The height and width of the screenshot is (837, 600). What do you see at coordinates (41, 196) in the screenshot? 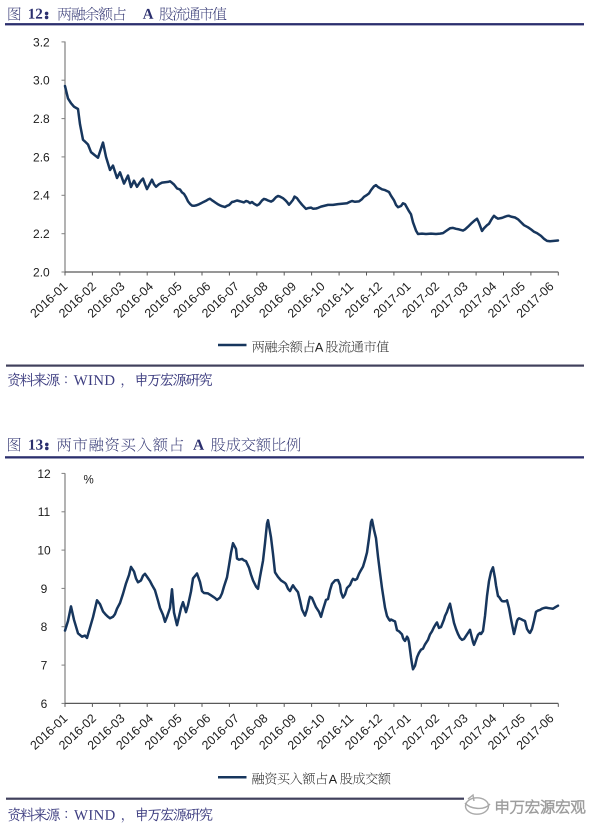
I see `svg-text: 2.4` at bounding box center [41, 196].